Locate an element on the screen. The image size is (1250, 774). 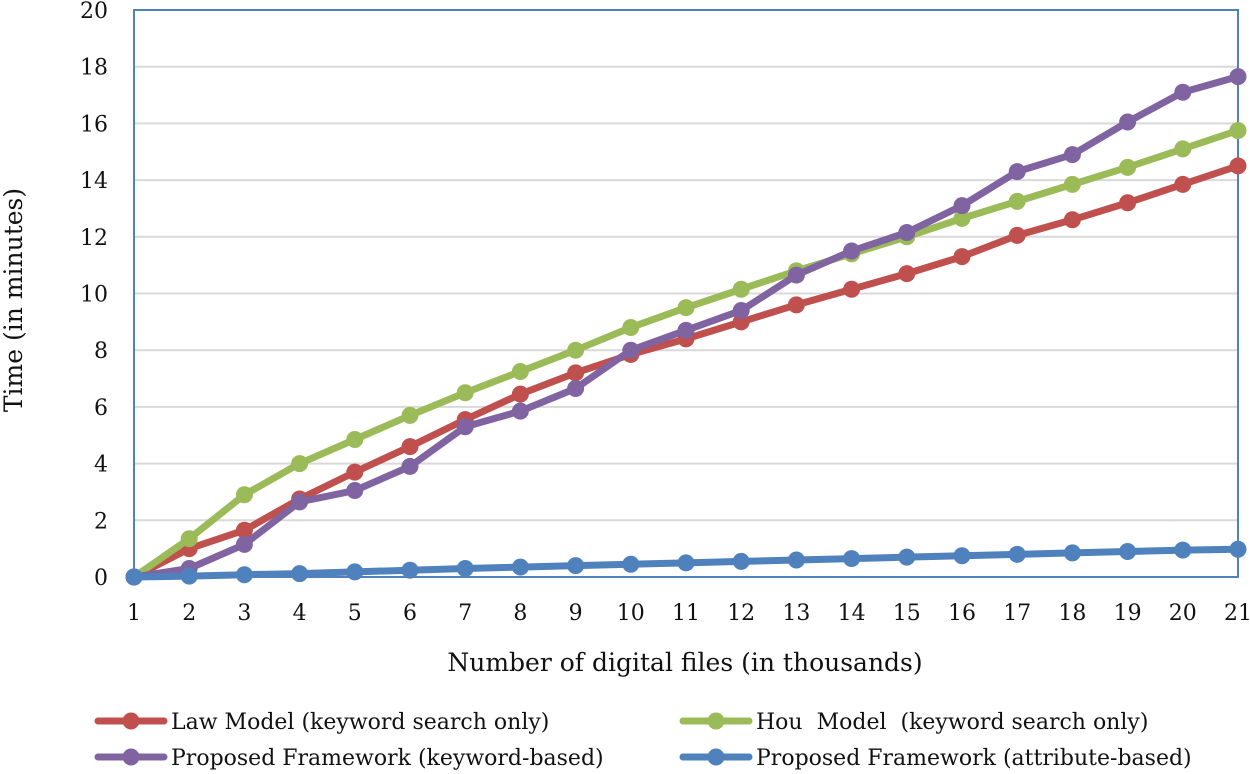
x-tick-label: 10 is located at coordinates (631, 613).